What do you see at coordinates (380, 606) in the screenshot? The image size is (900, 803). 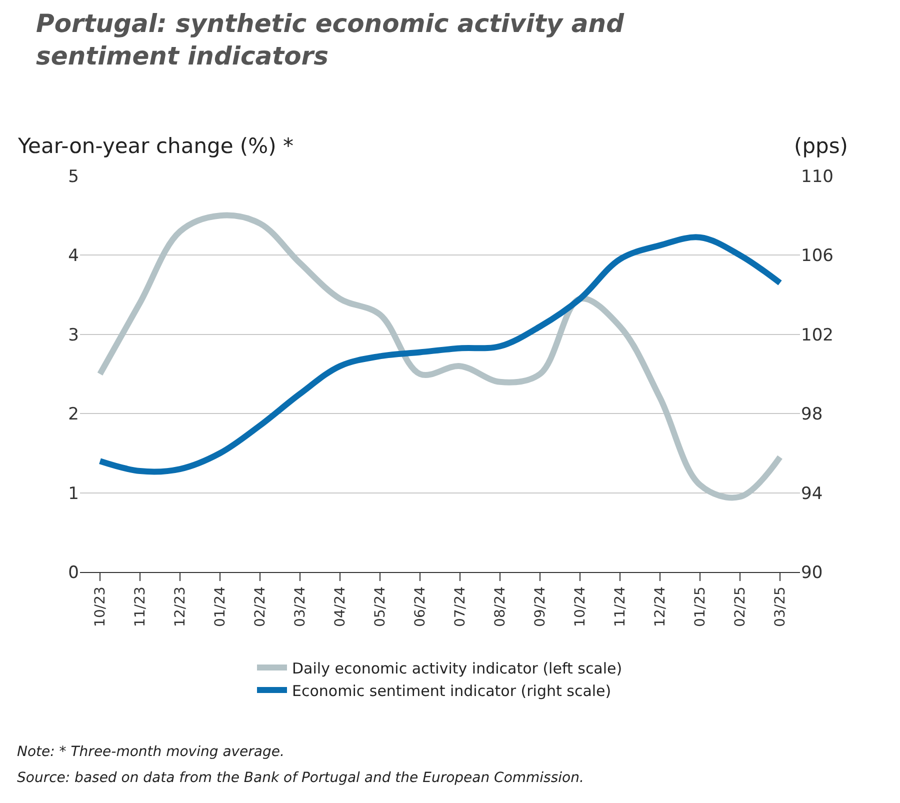 I see `x-tick-label: 05/24` at bounding box center [380, 606].